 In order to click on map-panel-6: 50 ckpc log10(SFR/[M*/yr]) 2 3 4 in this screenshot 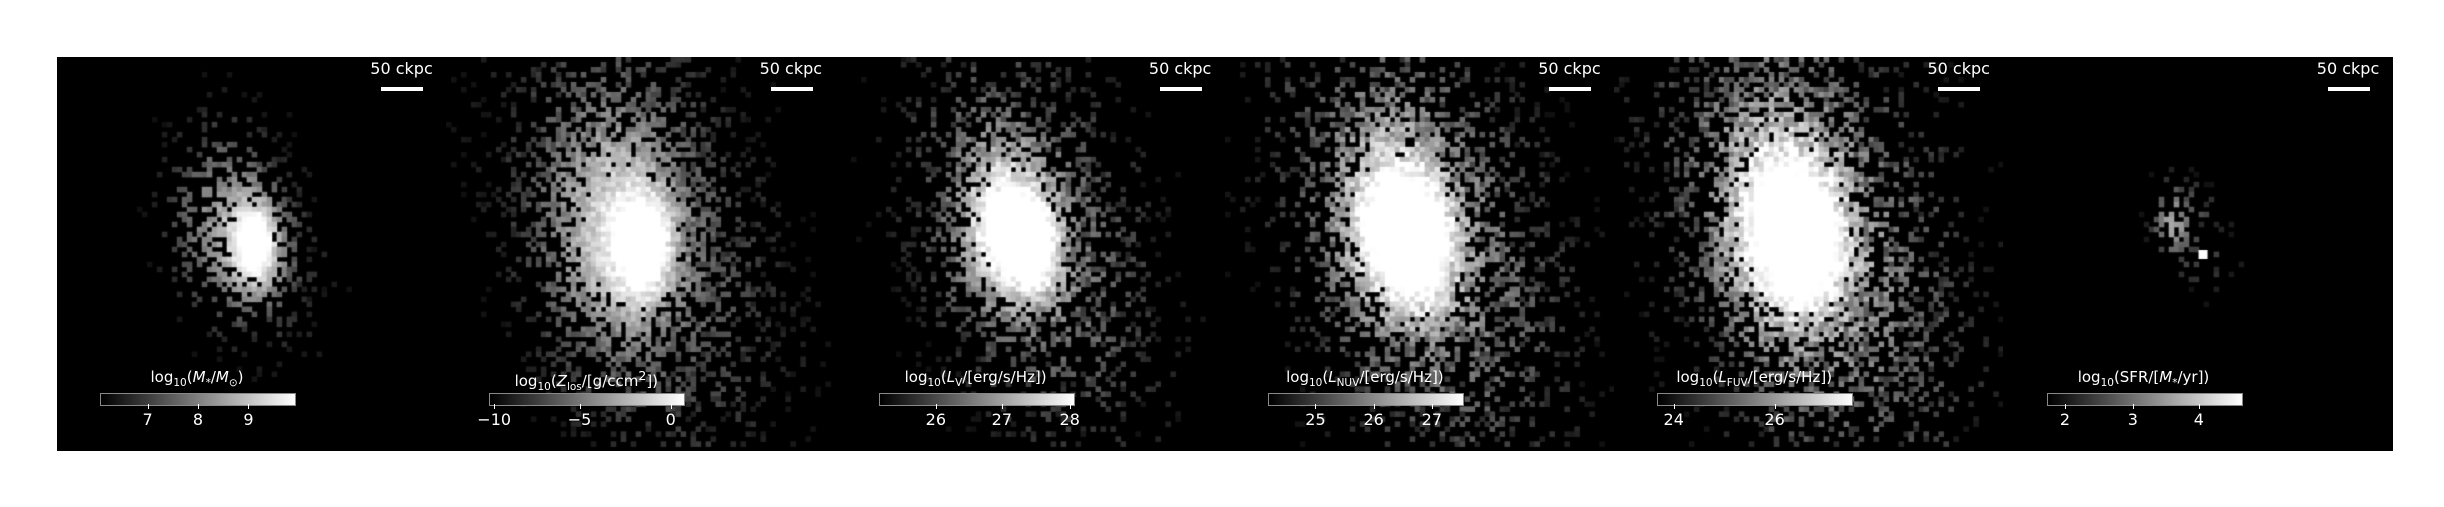, I will do `click(2198, 254)`.